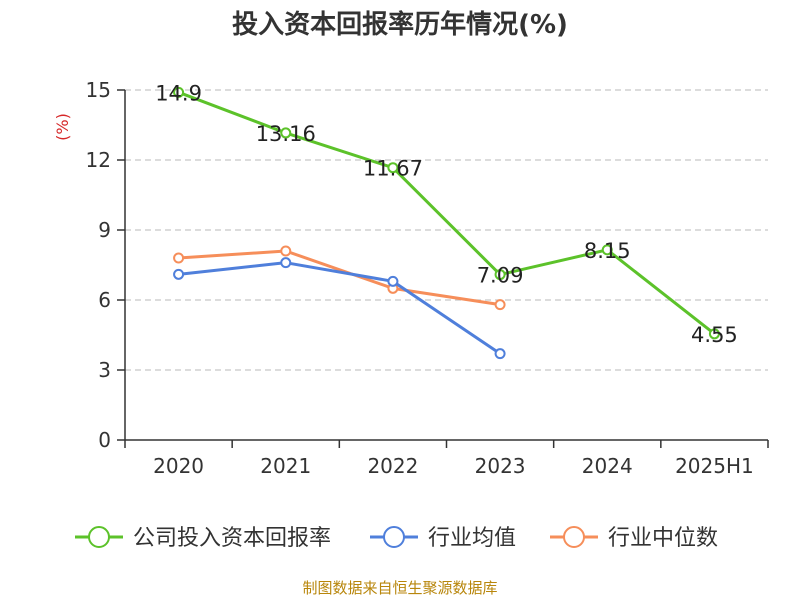 The height and width of the screenshot is (600, 800). What do you see at coordinates (500, 466) in the screenshot?
I see `x-tick-label: 2023` at bounding box center [500, 466].